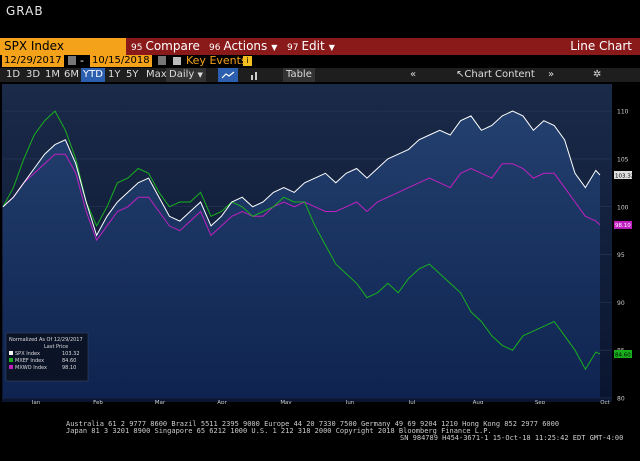 The width and height of the screenshot is (640, 461). What do you see at coordinates (177, 61) in the screenshot?
I see `key-events-checkbox` at bounding box center [177, 61].